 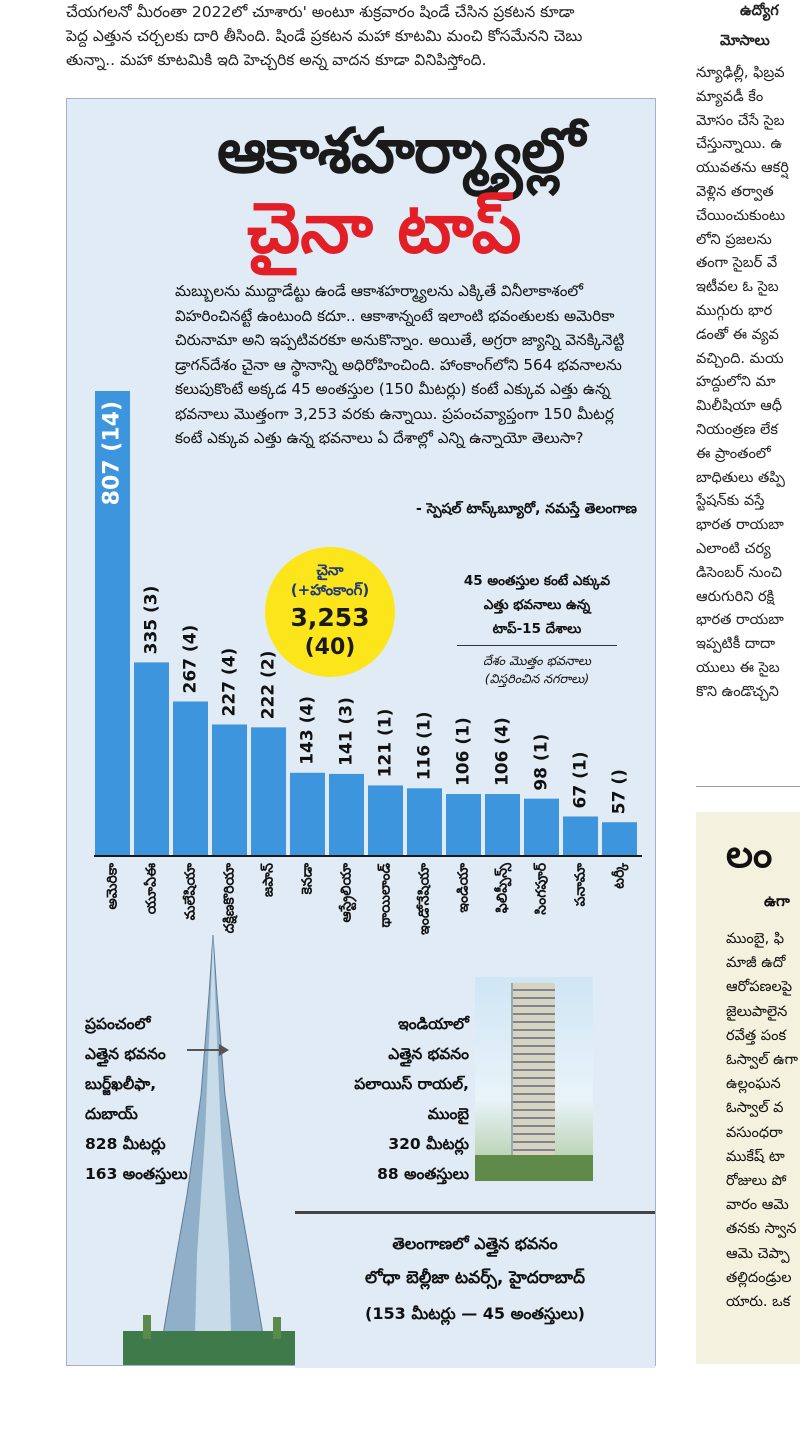 I want to click on caption-line: ఎత్తైన భవనం, so click(x=125, y=1054).